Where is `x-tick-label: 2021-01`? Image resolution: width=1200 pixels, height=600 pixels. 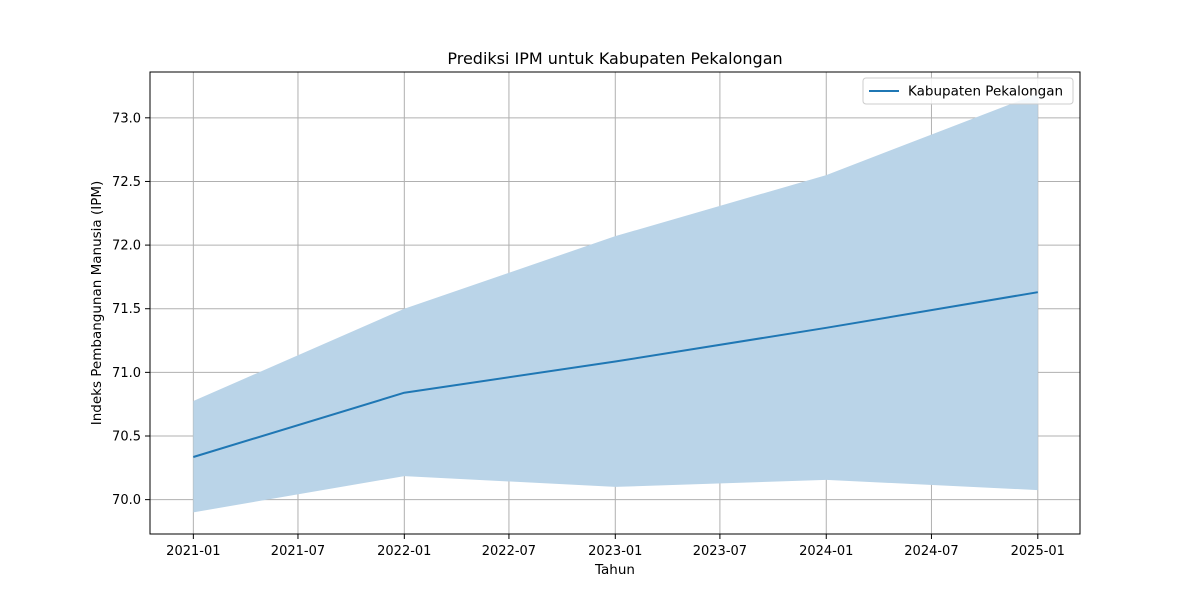 x-tick-label: 2021-01 is located at coordinates (193, 551).